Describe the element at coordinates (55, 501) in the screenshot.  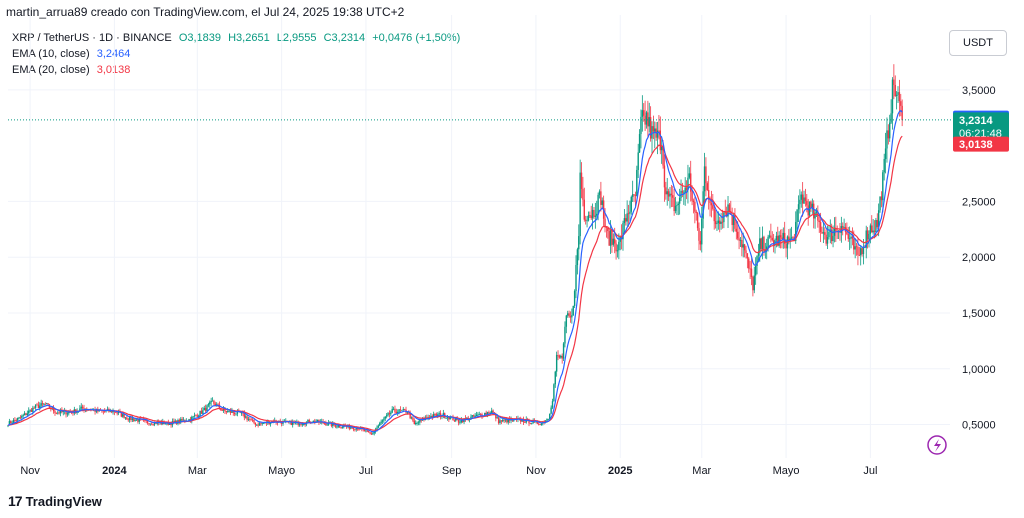
I see `footer-brand: 17 TradingView` at that location.